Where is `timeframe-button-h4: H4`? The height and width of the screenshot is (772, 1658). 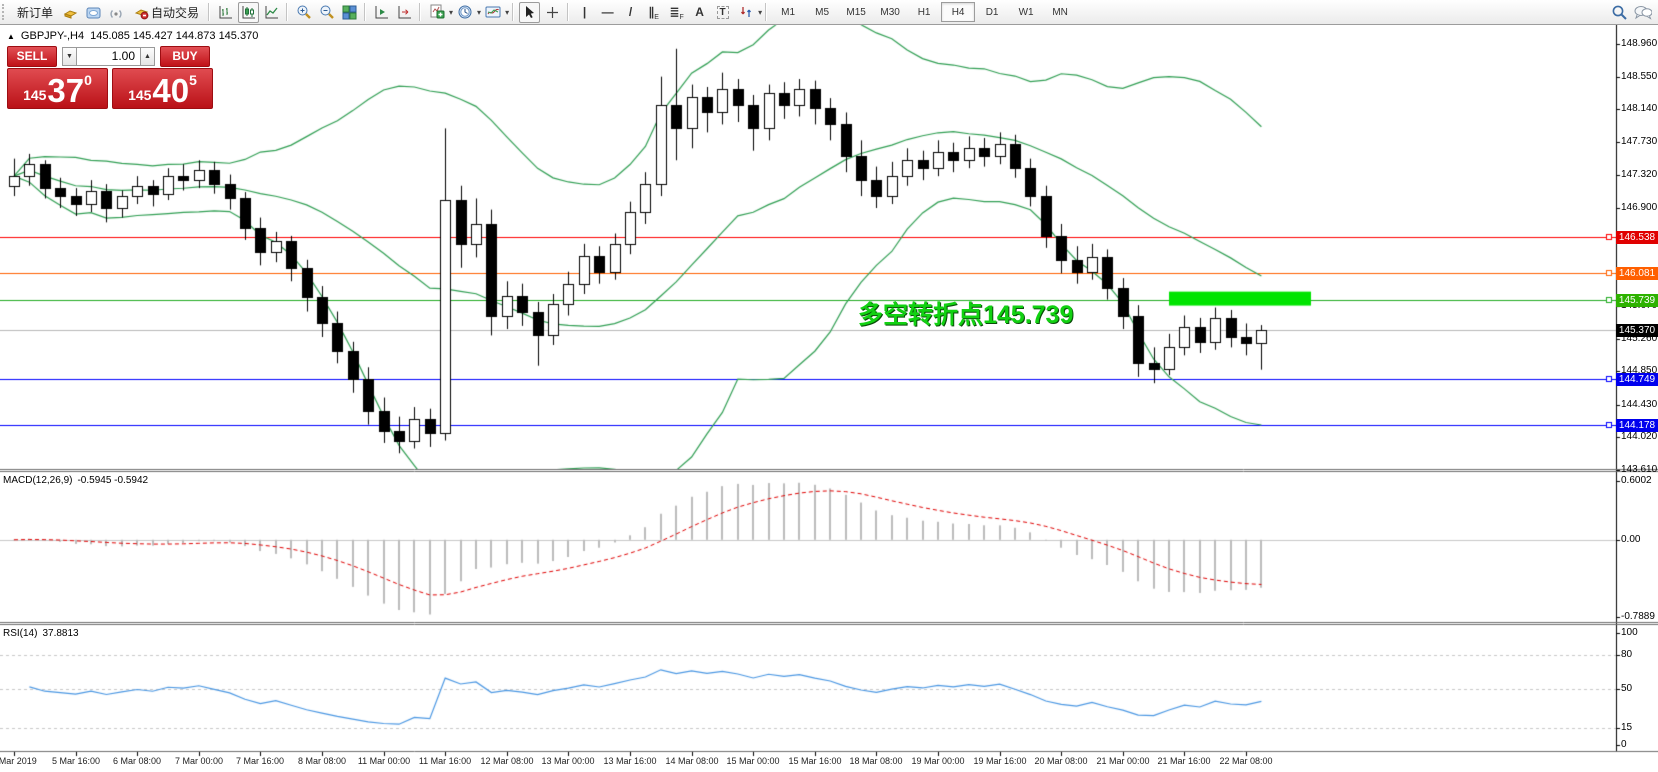
timeframe-button-h4: H4 is located at coordinates (958, 12).